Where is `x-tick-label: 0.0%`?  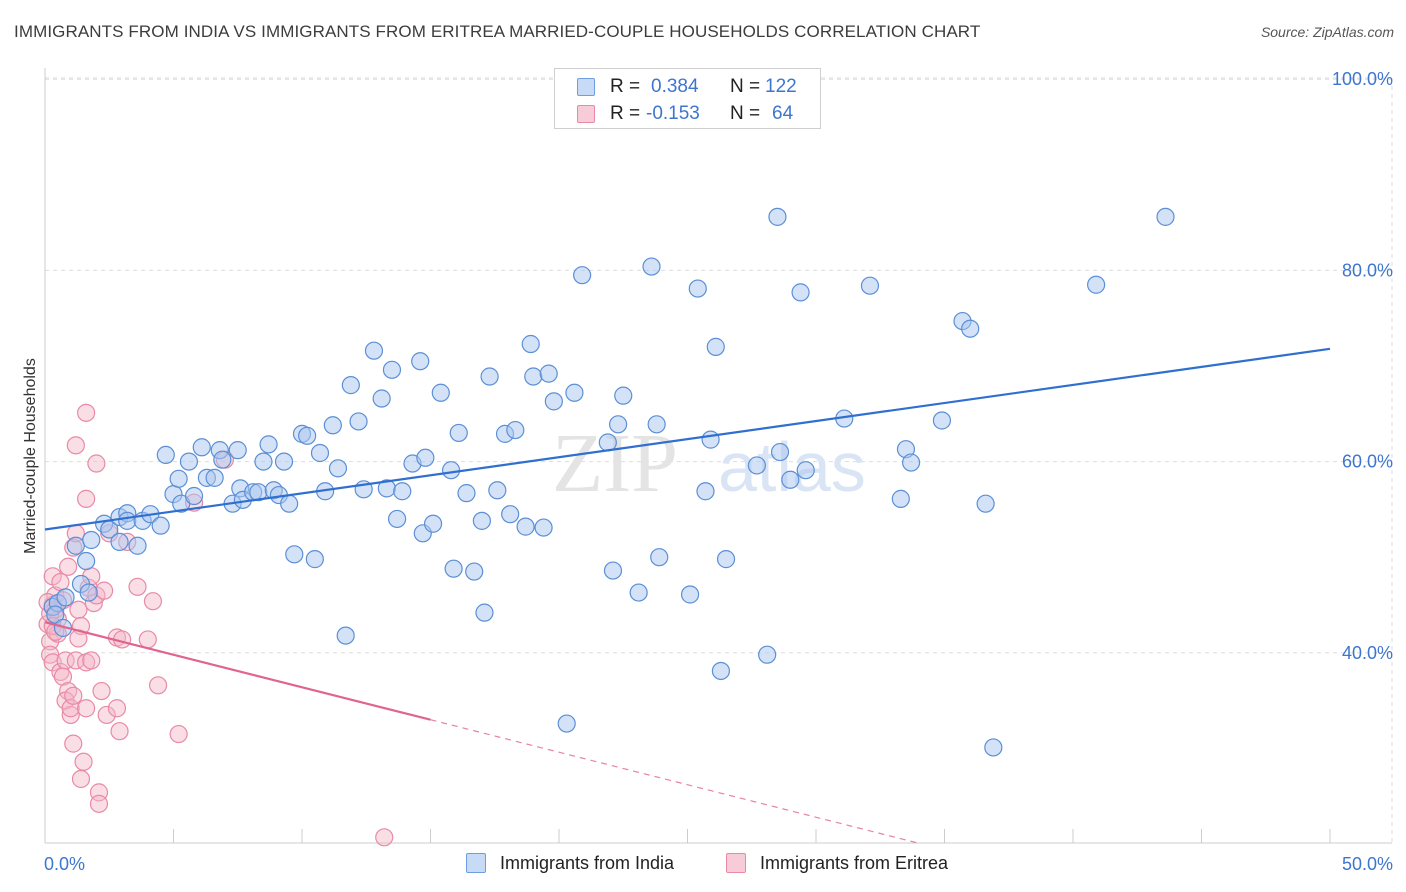
x-tick-label: 0.0% is located at coordinates (64, 864).